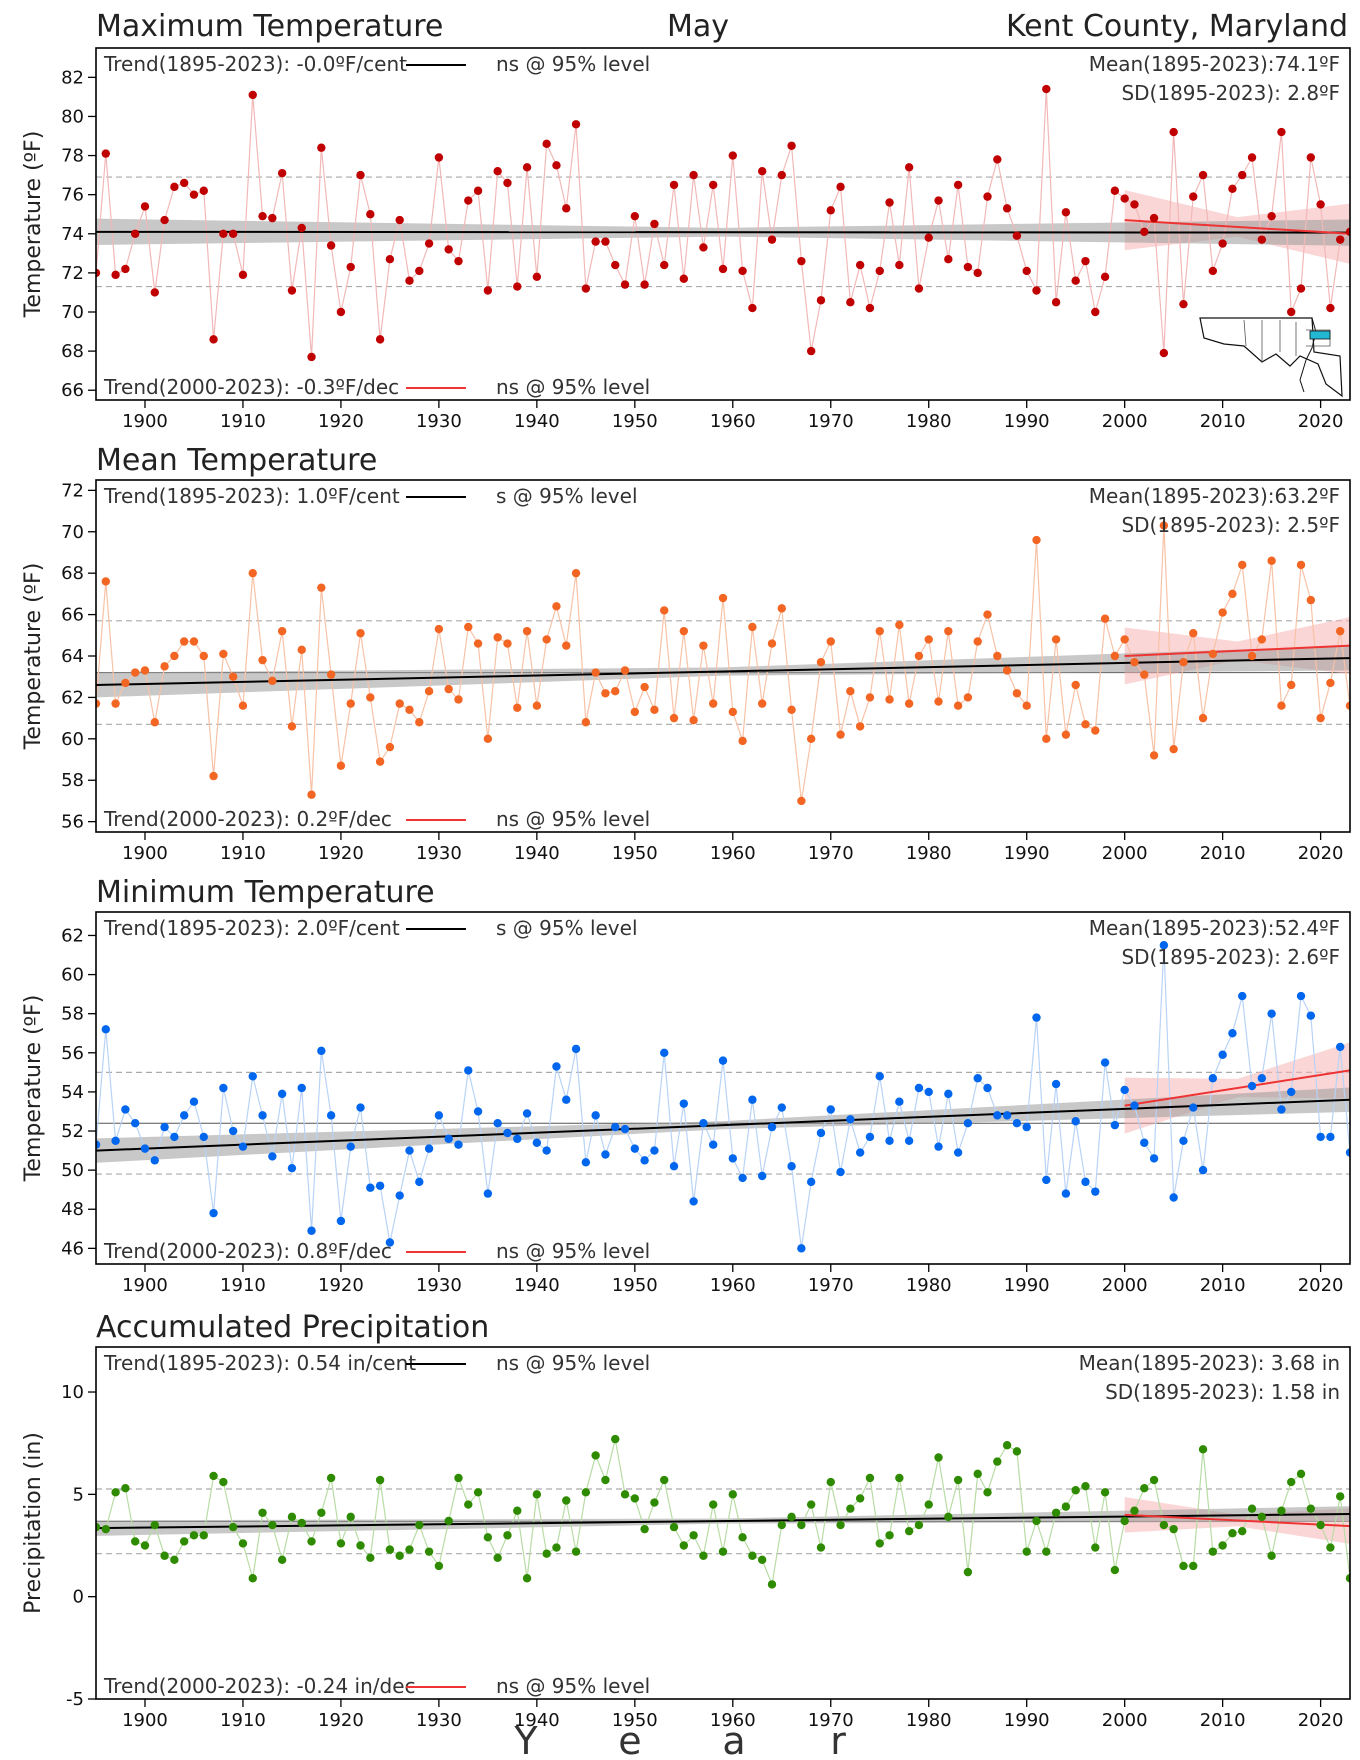  Describe the element at coordinates (341, 853) in the screenshot. I see `x-tick-label: 1920` at that location.